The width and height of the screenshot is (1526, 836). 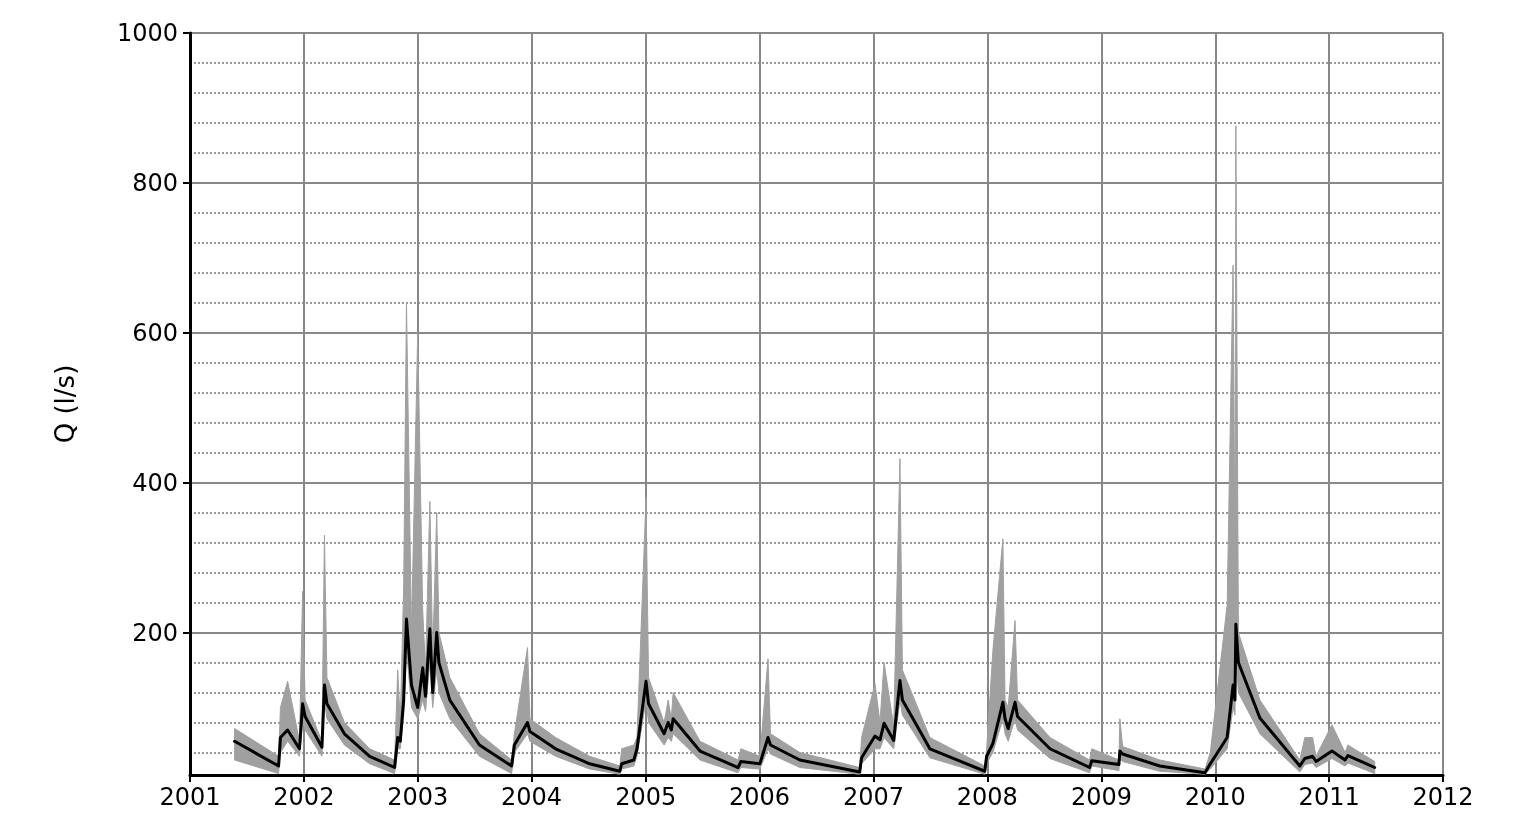 I want to click on x-tick-label: 2008, so click(x=987, y=797).